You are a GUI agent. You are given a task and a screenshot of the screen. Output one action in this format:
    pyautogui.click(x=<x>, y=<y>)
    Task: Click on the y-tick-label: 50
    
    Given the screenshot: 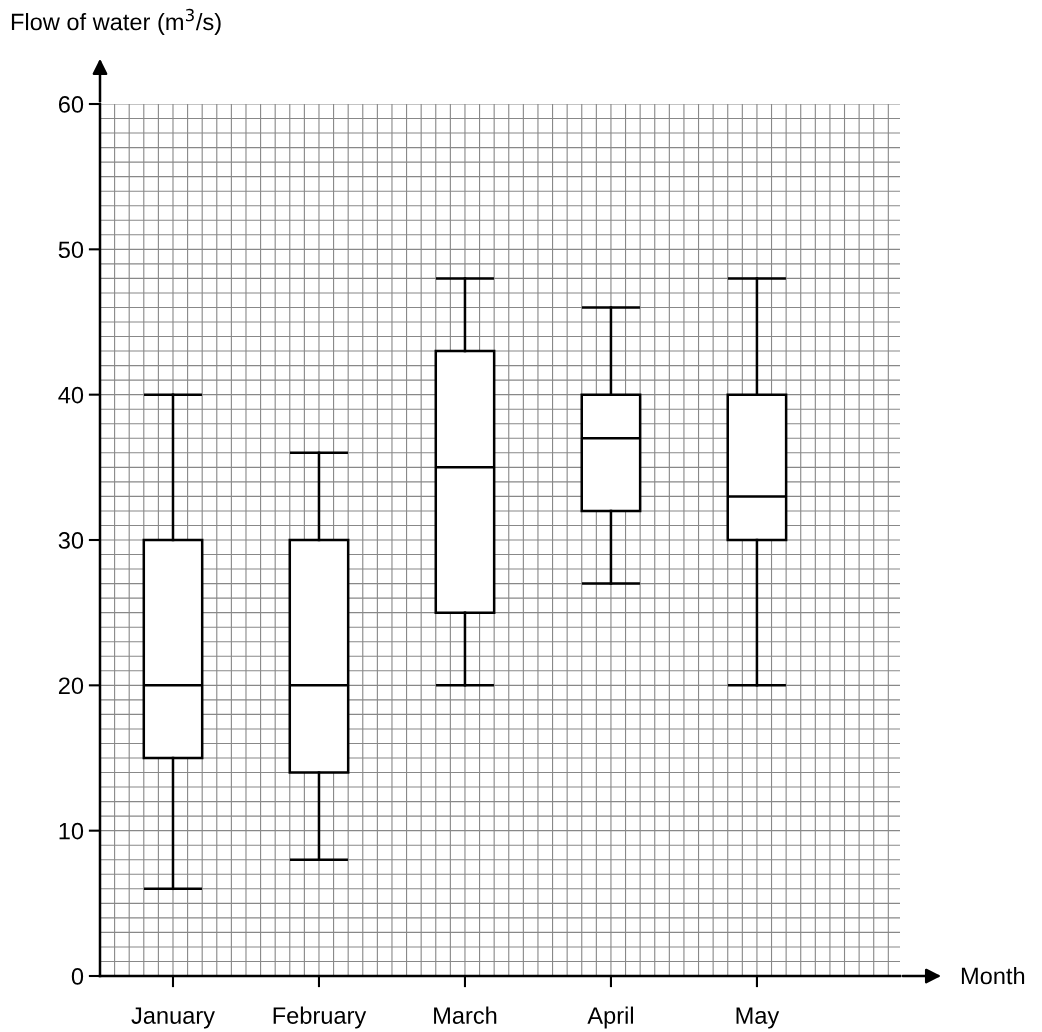 What is the action you would take?
    pyautogui.click(x=71, y=250)
    